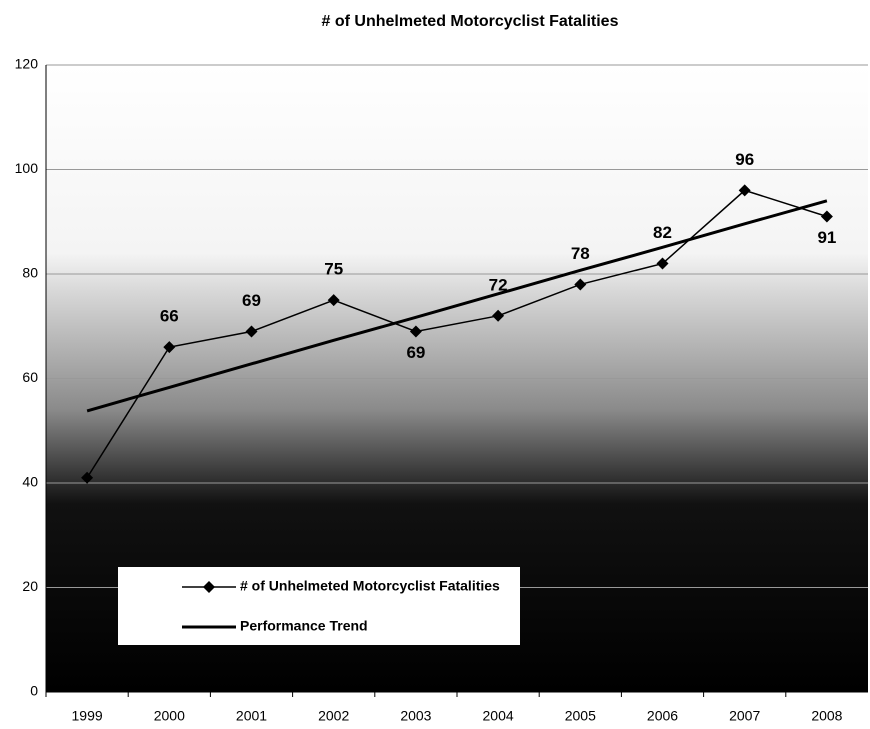  I want to click on x-tick-label: 2008, so click(826, 716).